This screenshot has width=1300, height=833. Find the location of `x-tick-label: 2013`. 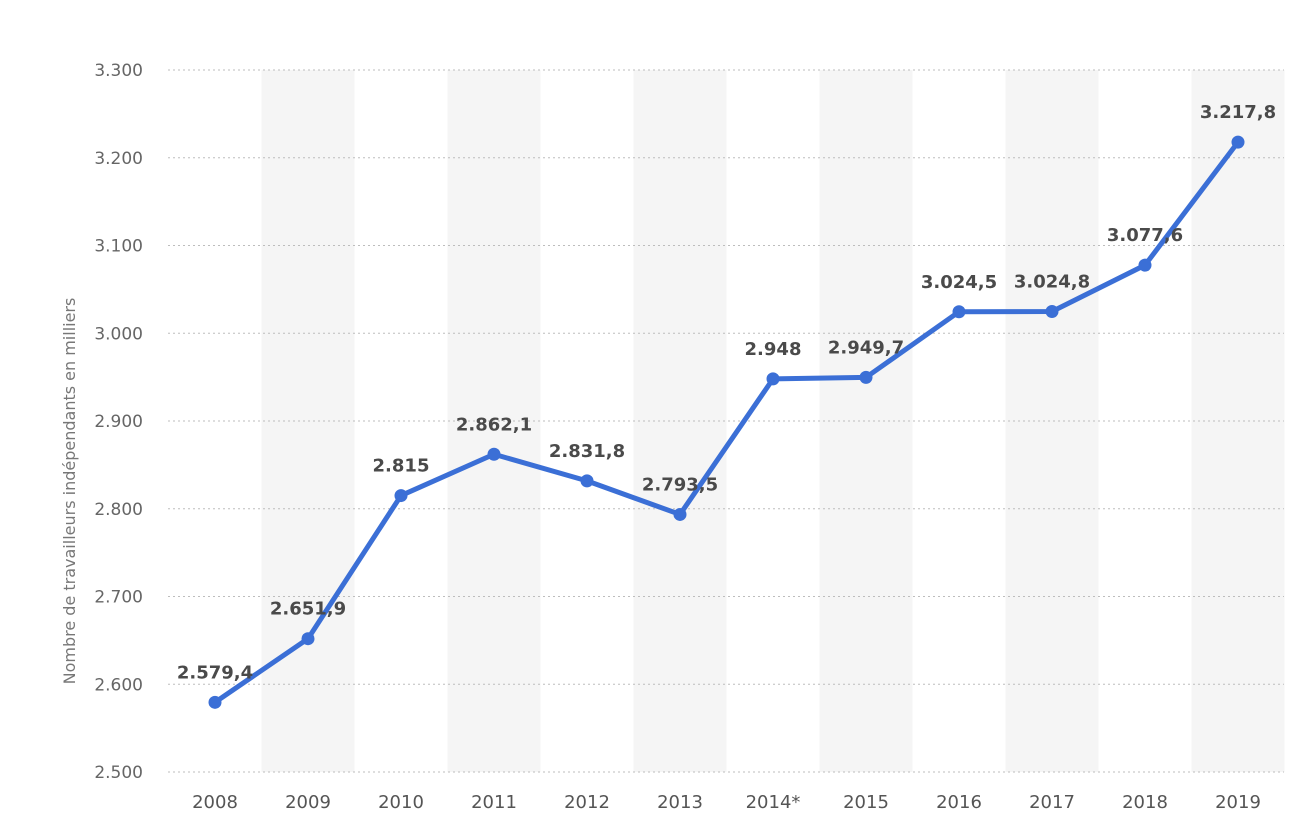

x-tick-label: 2013 is located at coordinates (680, 802).